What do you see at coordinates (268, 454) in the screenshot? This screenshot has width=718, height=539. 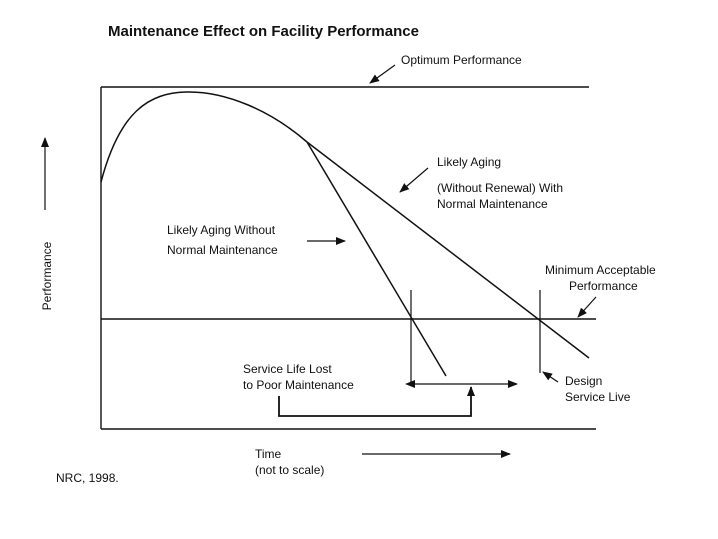 I see `x-axis-label: Time` at bounding box center [268, 454].